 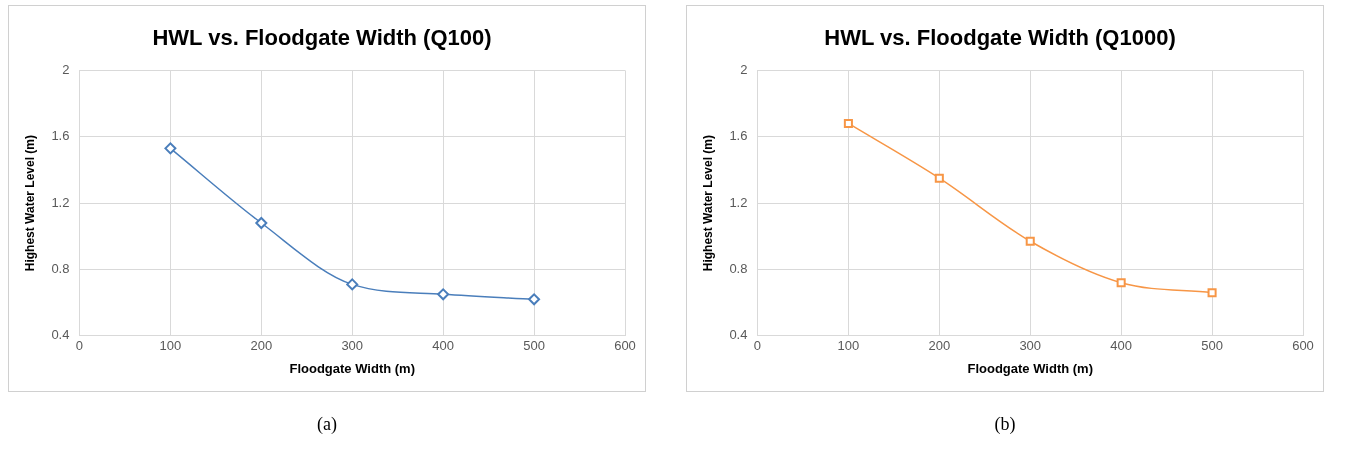 I want to click on text: (a), so click(x=327, y=424).